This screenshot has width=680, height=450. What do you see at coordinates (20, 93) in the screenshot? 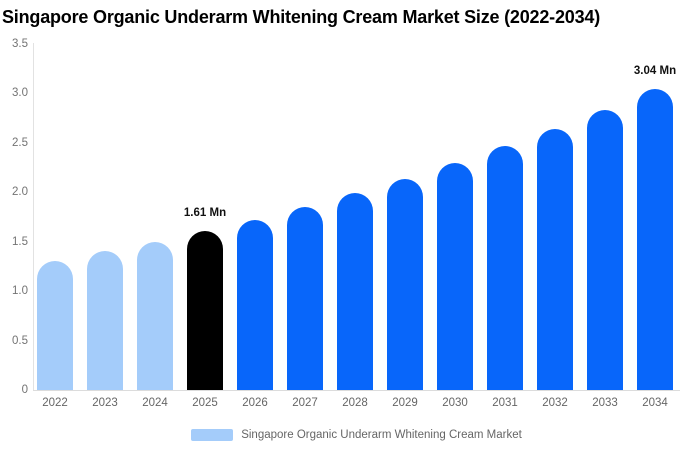
I see `y-tick-3.0: 3.0` at bounding box center [20, 93].